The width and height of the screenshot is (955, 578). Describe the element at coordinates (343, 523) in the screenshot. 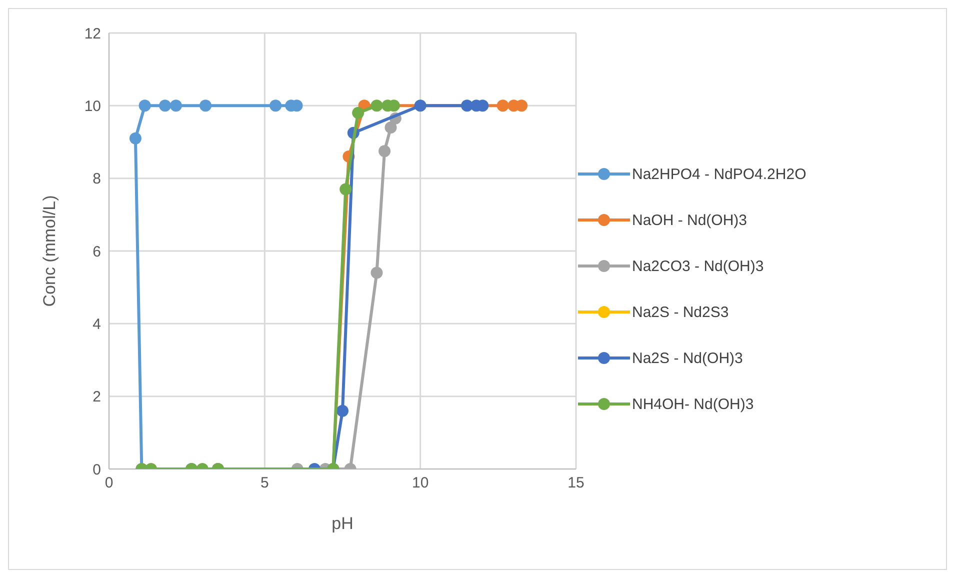

I see `x-axis-title: pH` at that location.